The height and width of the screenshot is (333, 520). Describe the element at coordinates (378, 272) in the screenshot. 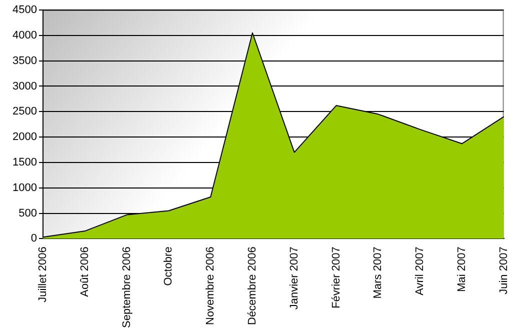

I see `x-tick-label: Mars 2007` at that location.